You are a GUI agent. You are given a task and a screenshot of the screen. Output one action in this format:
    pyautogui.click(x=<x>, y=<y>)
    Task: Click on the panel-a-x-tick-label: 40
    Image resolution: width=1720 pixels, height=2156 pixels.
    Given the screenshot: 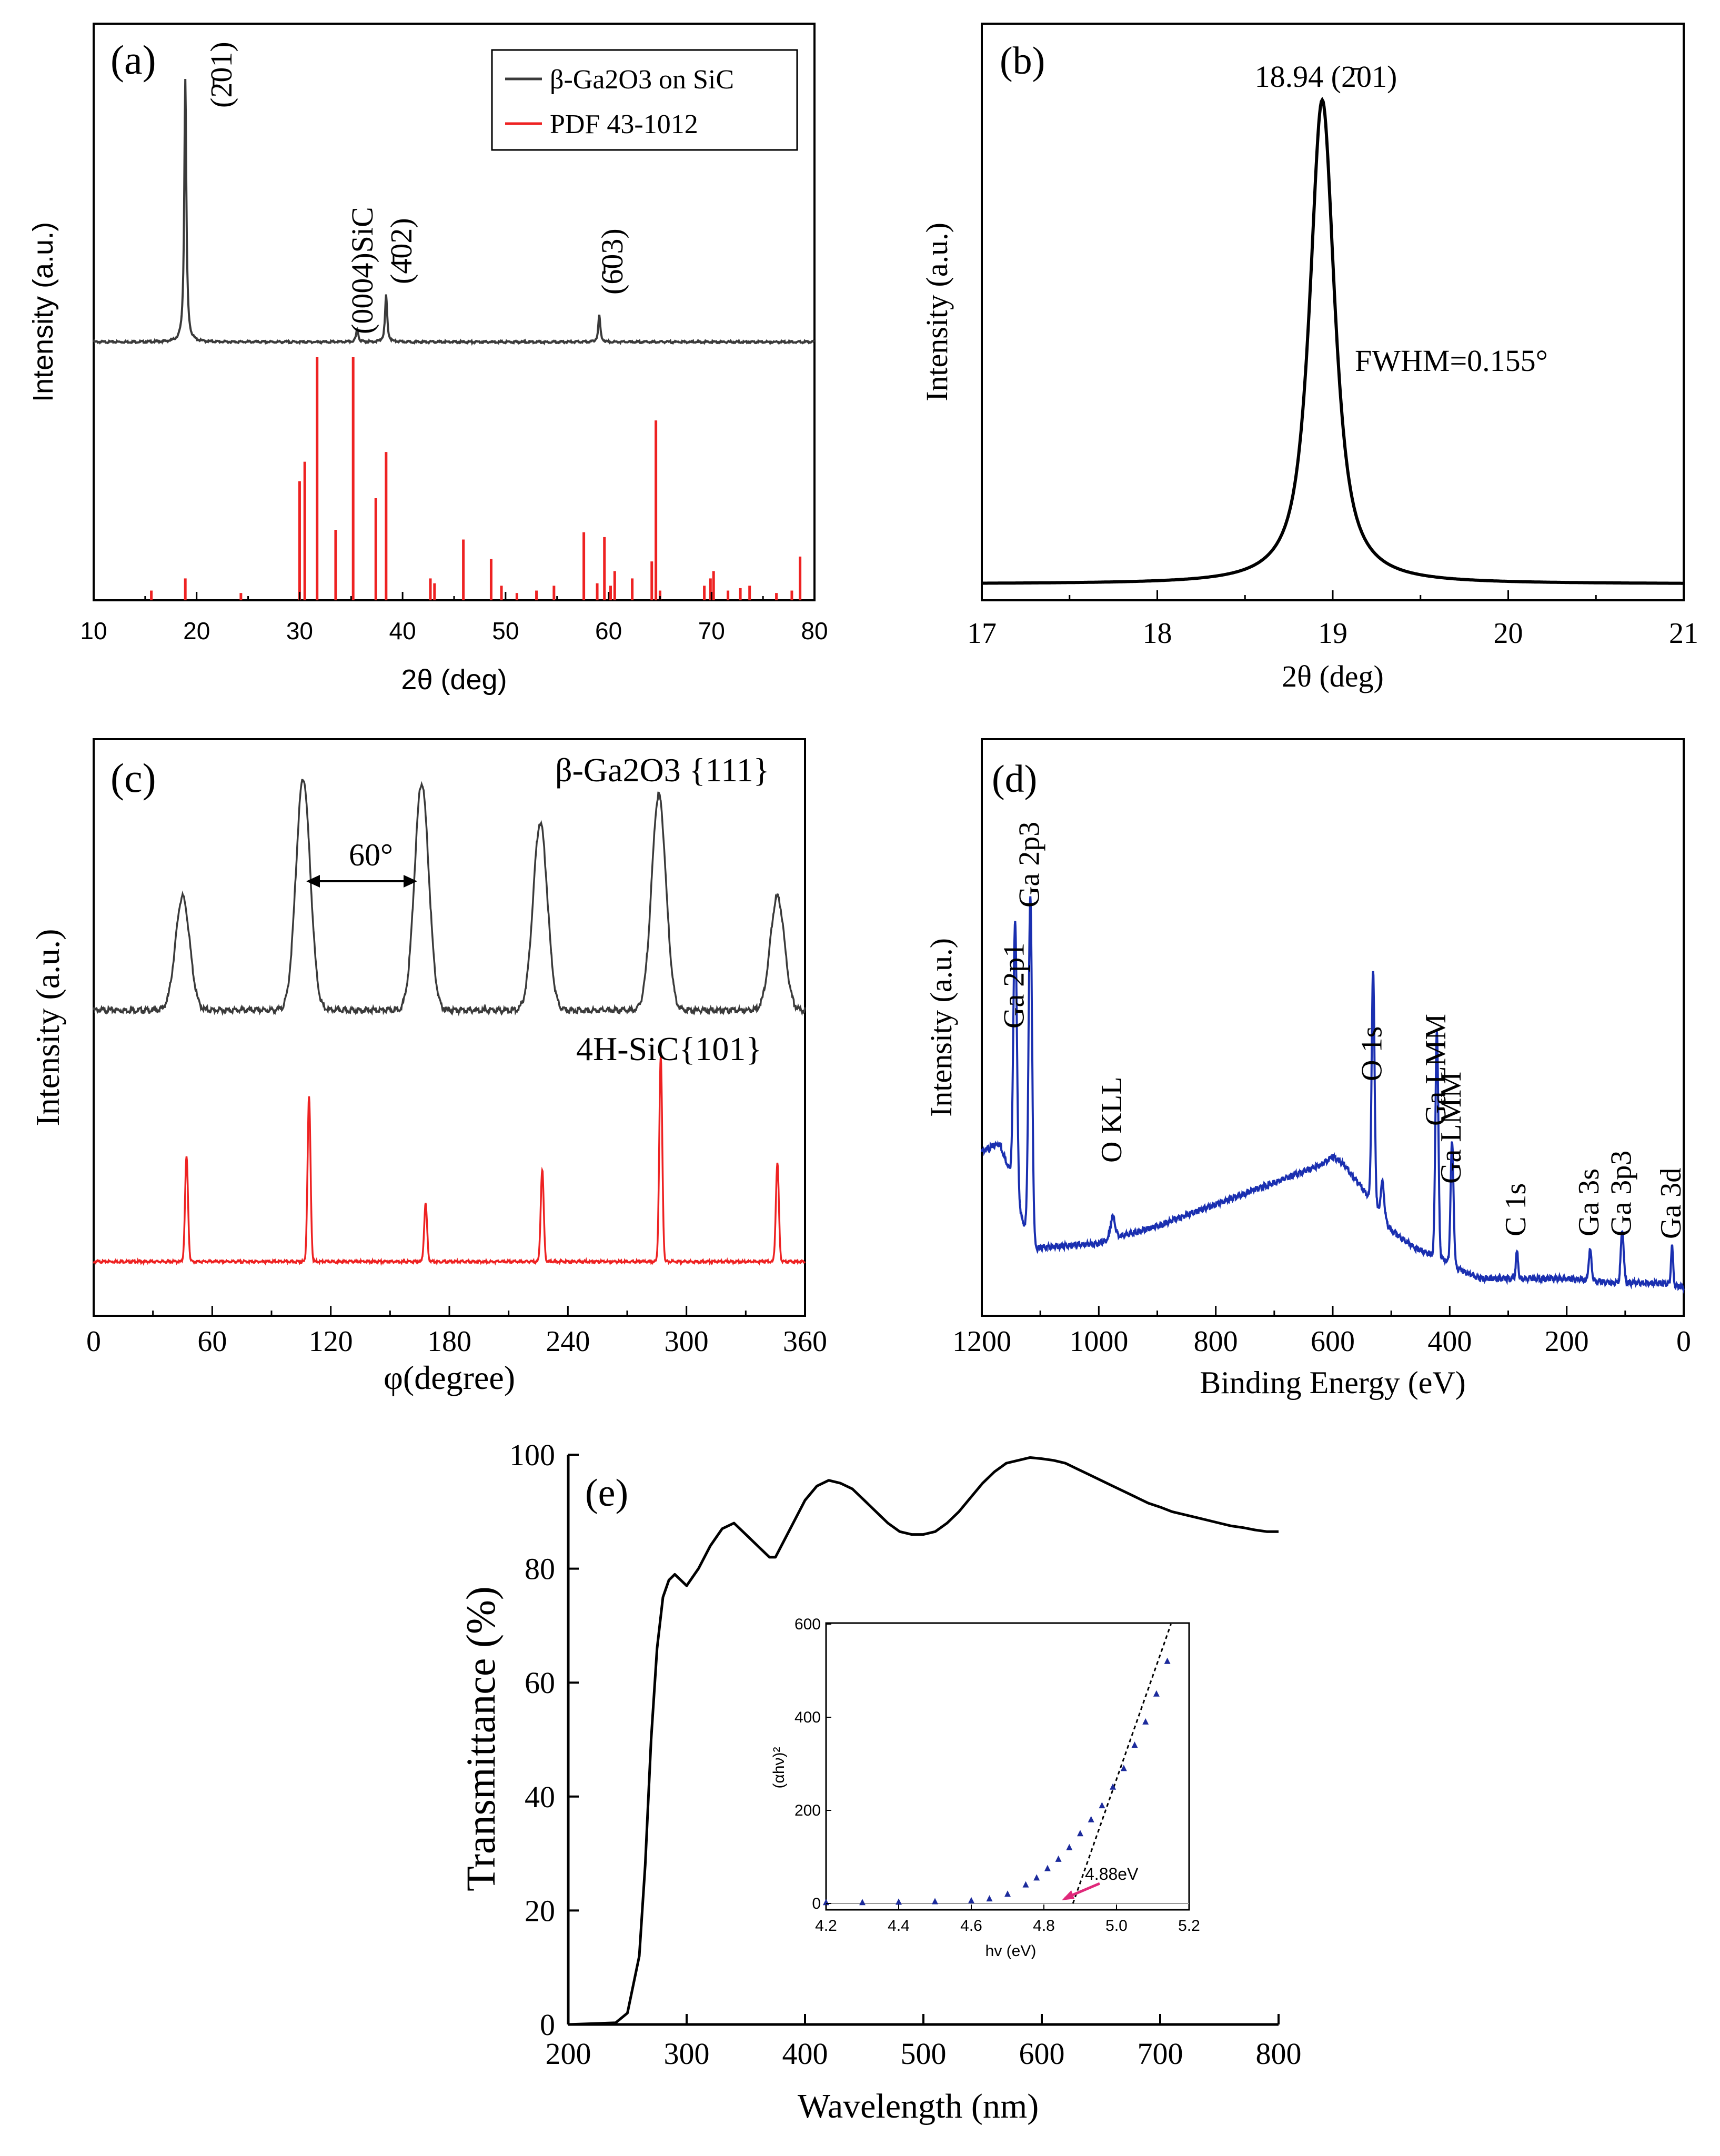 What is the action you would take?
    pyautogui.click(x=403, y=630)
    